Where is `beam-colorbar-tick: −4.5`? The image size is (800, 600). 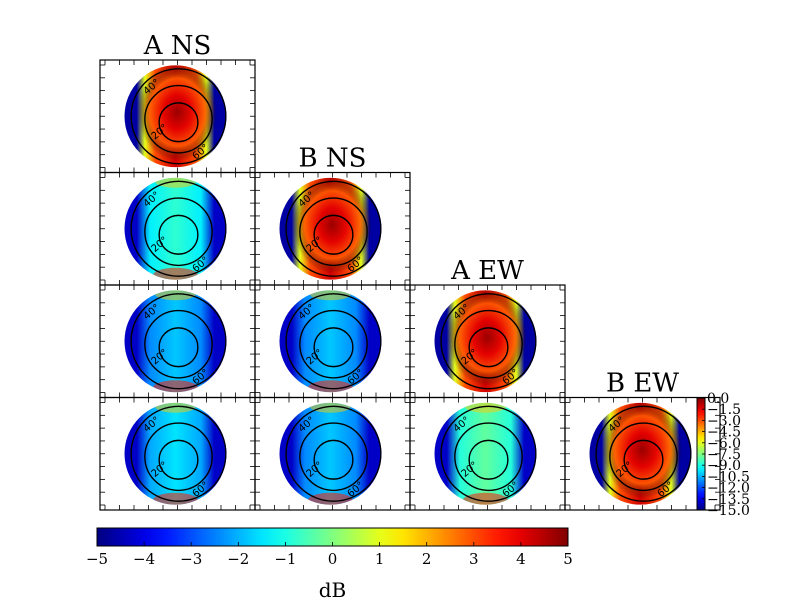 beam-colorbar-tick: −4.5 is located at coordinates (724, 433).